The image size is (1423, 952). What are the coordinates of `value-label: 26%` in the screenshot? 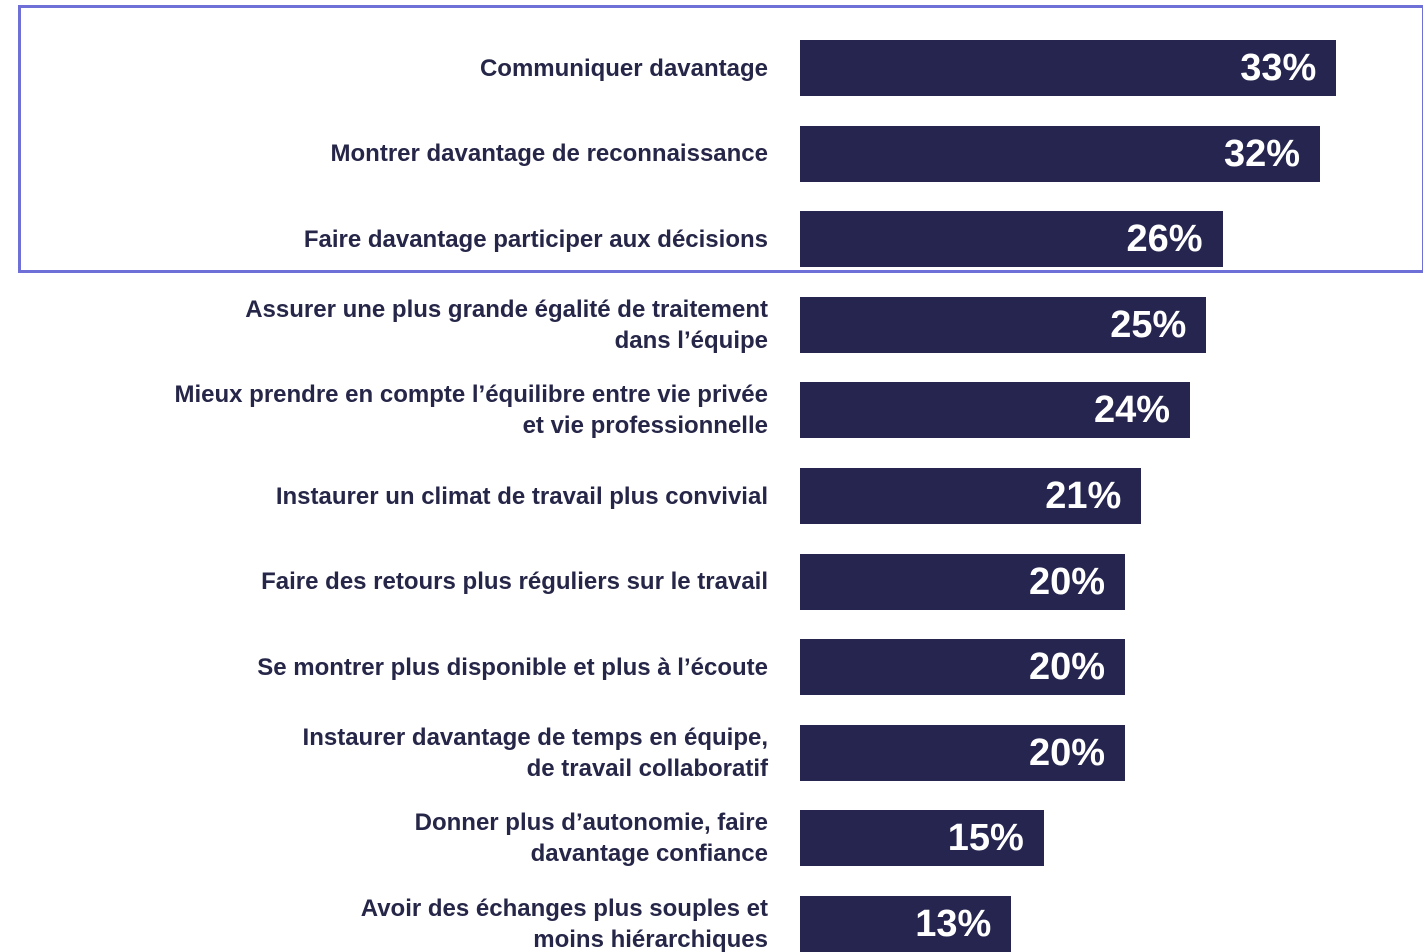 It's located at (1164, 239).